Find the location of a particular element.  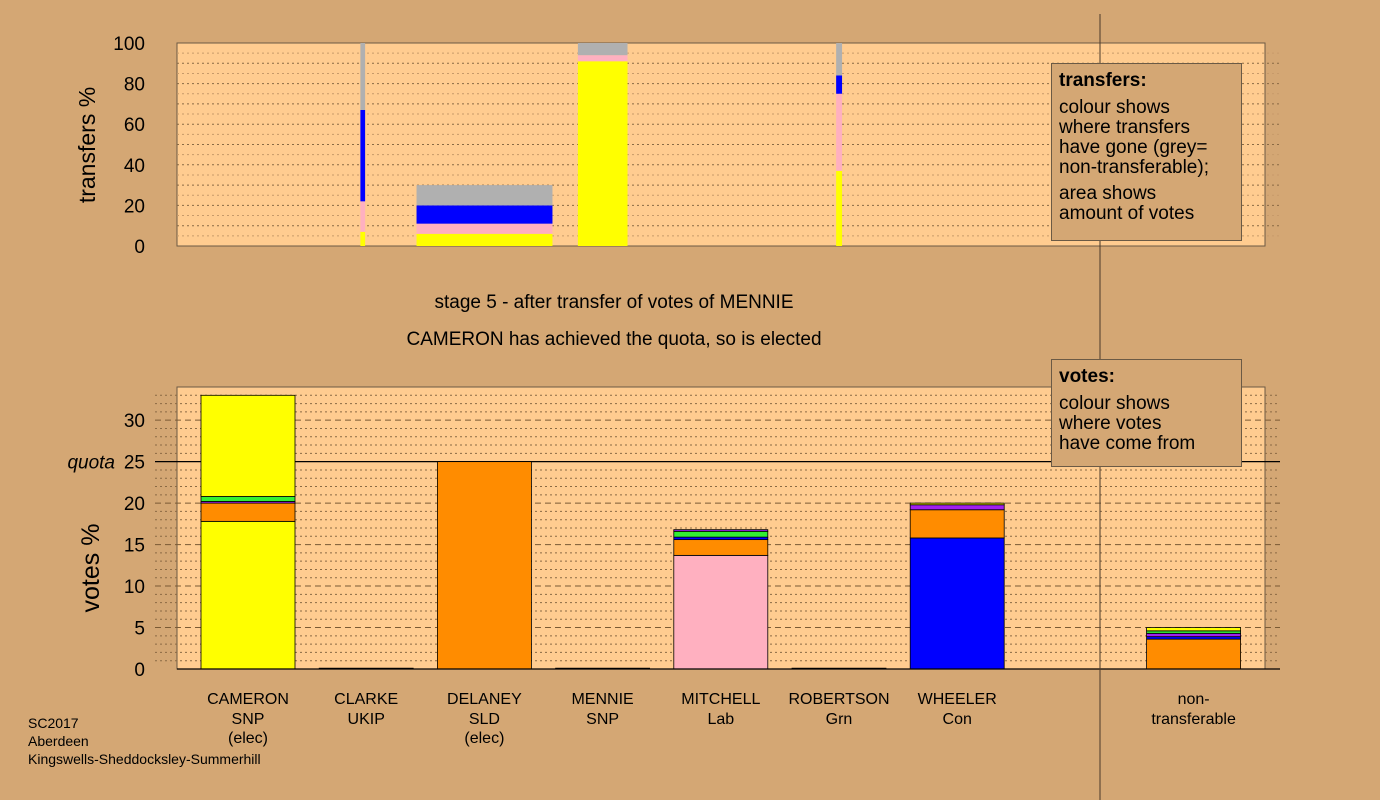

transfers-y-tick-label: 40 is located at coordinates (134, 166).